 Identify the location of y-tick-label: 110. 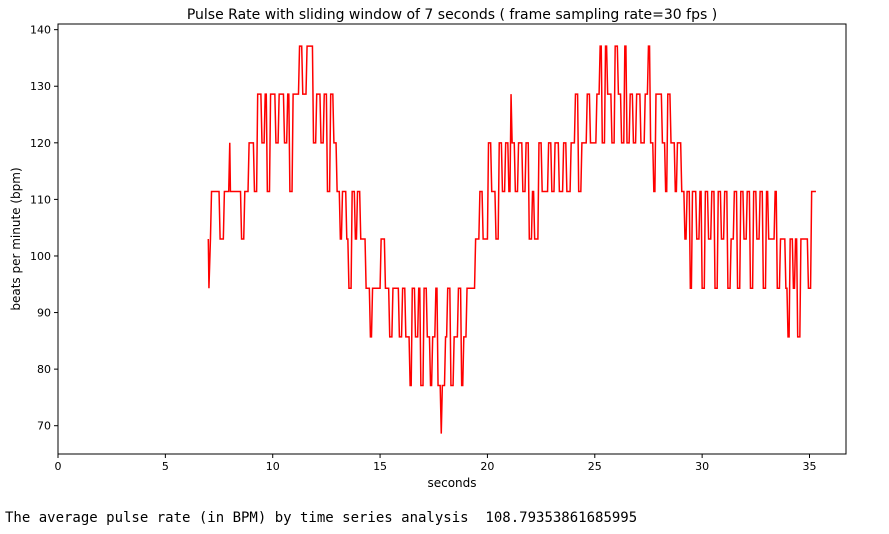
(40, 199).